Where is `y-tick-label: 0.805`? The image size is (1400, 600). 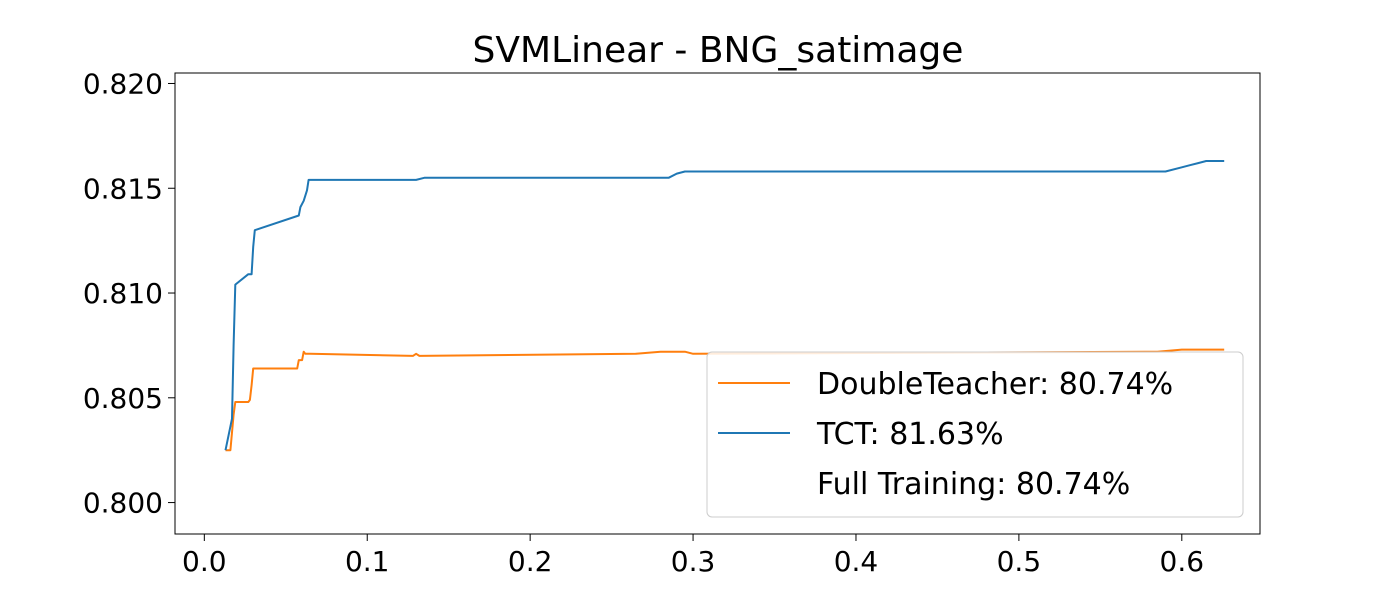
y-tick-label: 0.805 is located at coordinates (123, 398).